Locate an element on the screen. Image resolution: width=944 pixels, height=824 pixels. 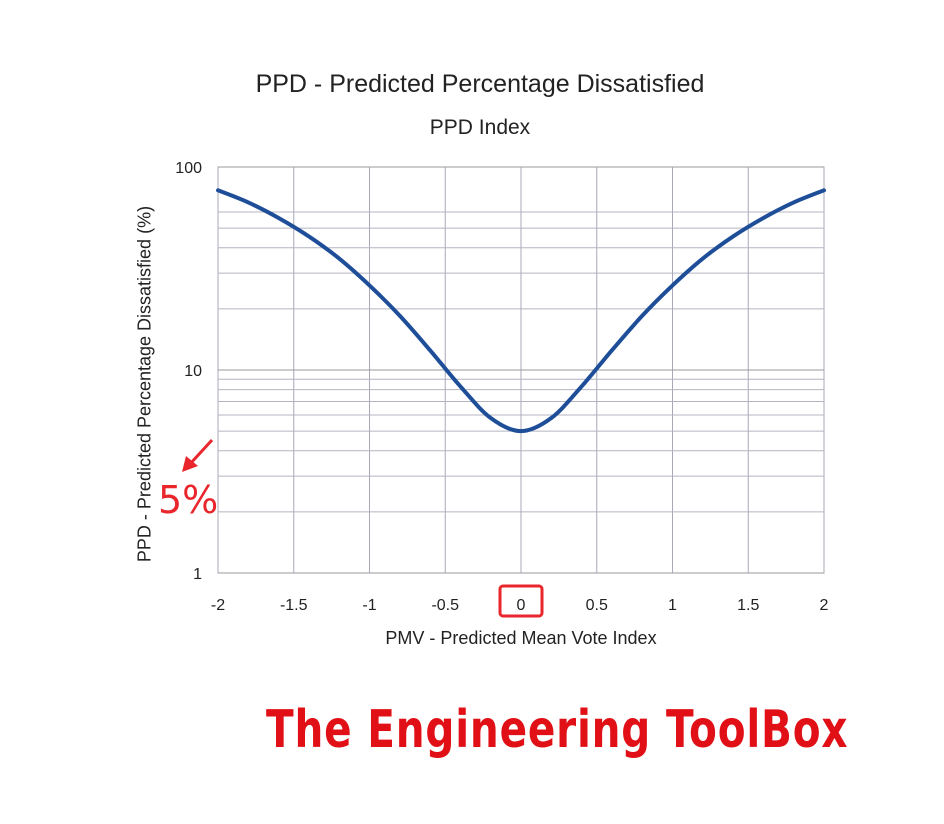
x-tick-label: 0.5 is located at coordinates (597, 605).